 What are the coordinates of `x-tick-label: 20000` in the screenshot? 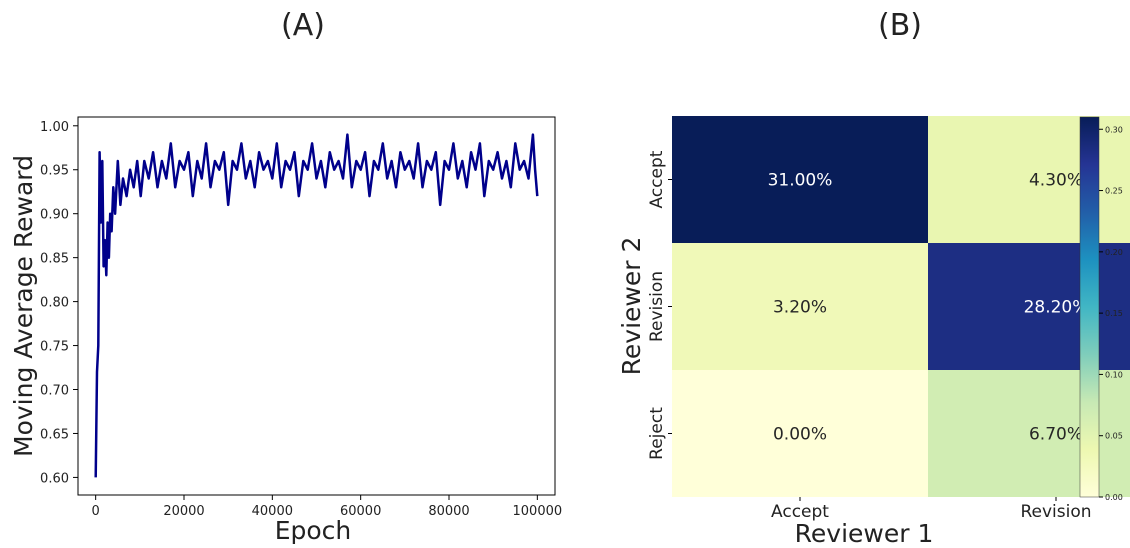 It's located at (183, 511).